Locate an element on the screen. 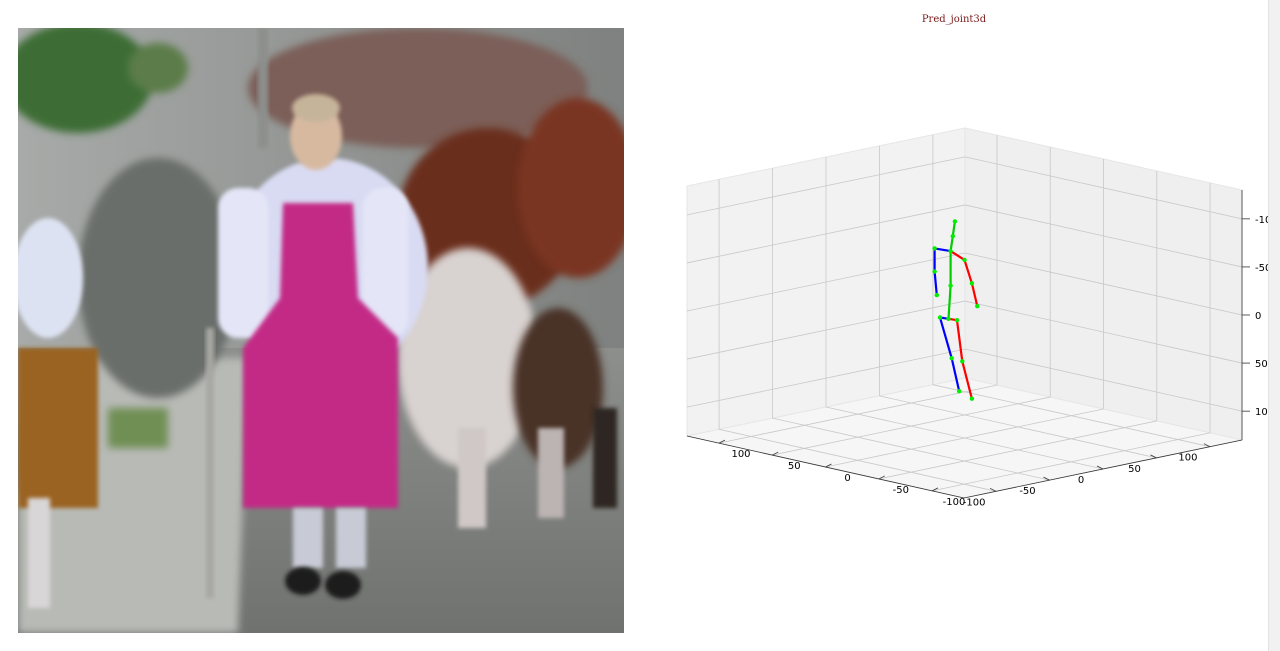 The image size is (1280, 651). joint-r_hip is located at coordinates (957, 320).